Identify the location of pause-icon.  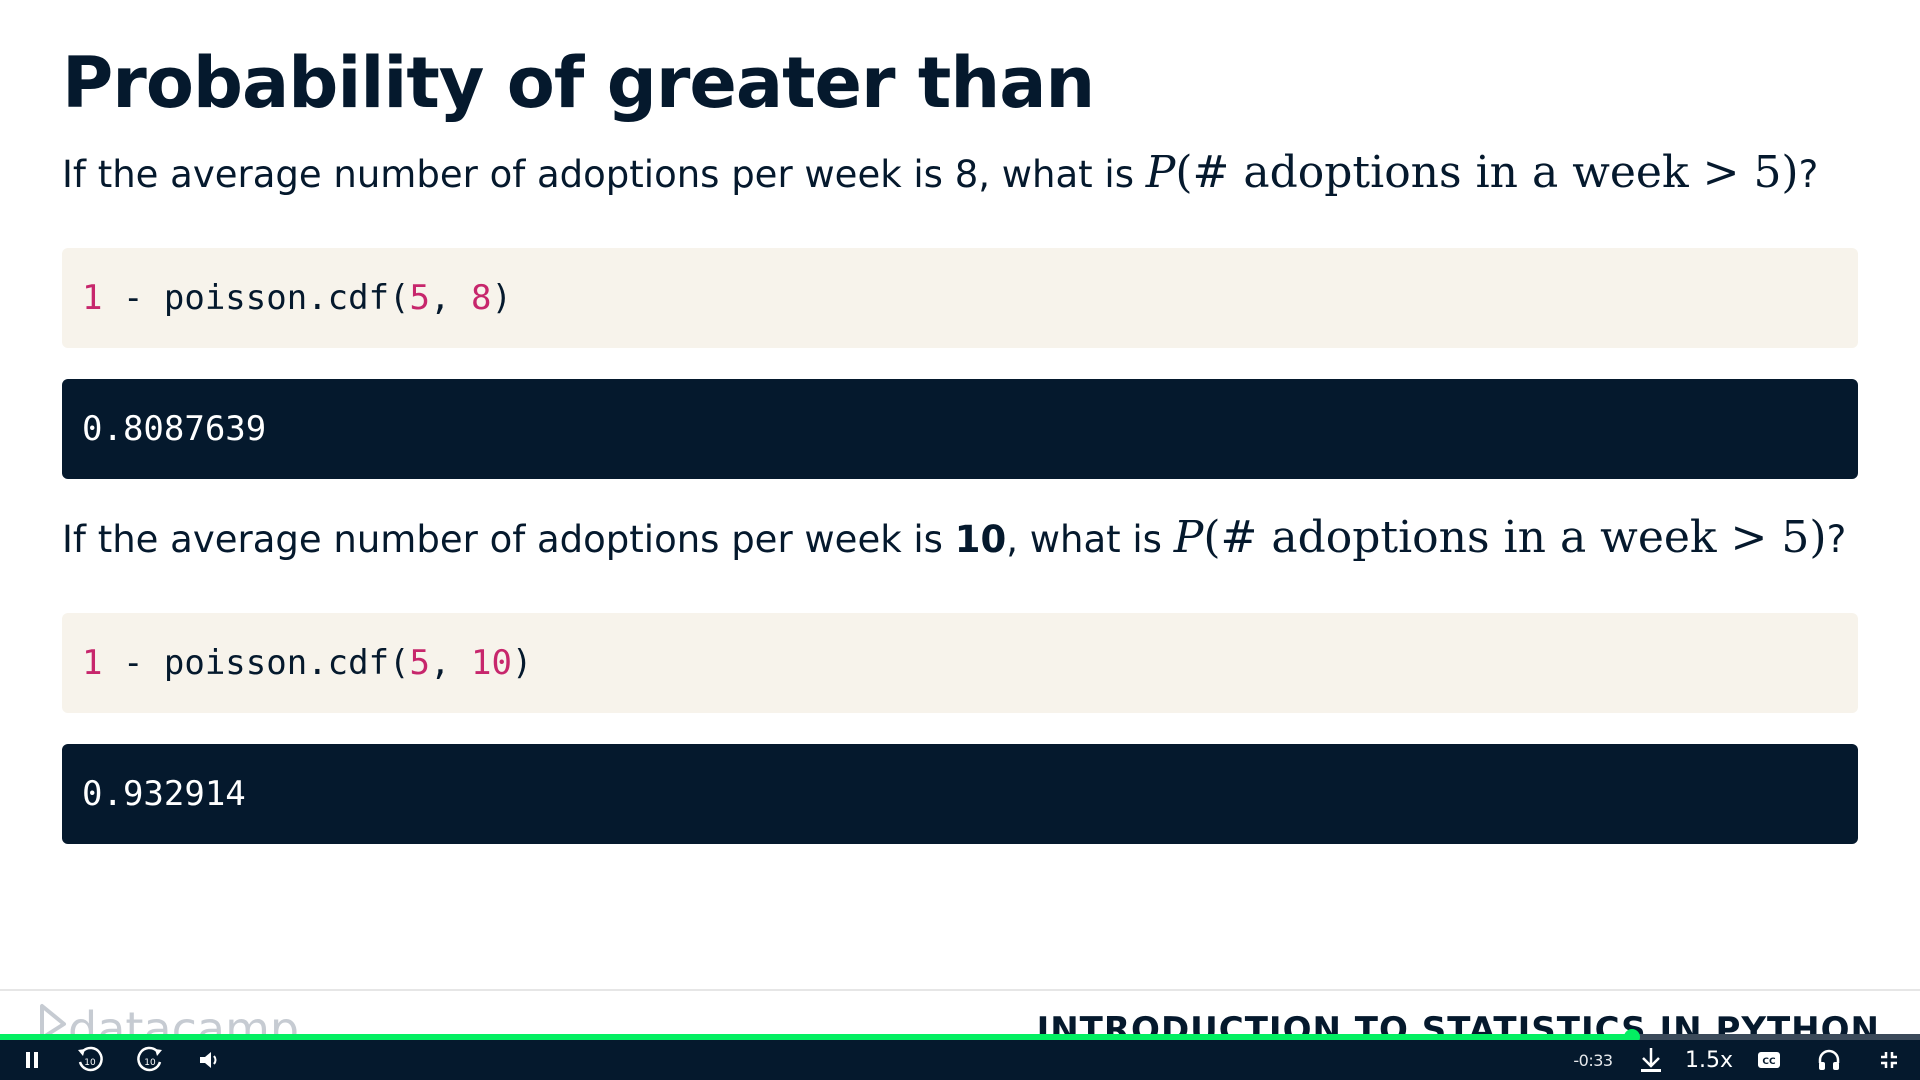
(32, 1060).